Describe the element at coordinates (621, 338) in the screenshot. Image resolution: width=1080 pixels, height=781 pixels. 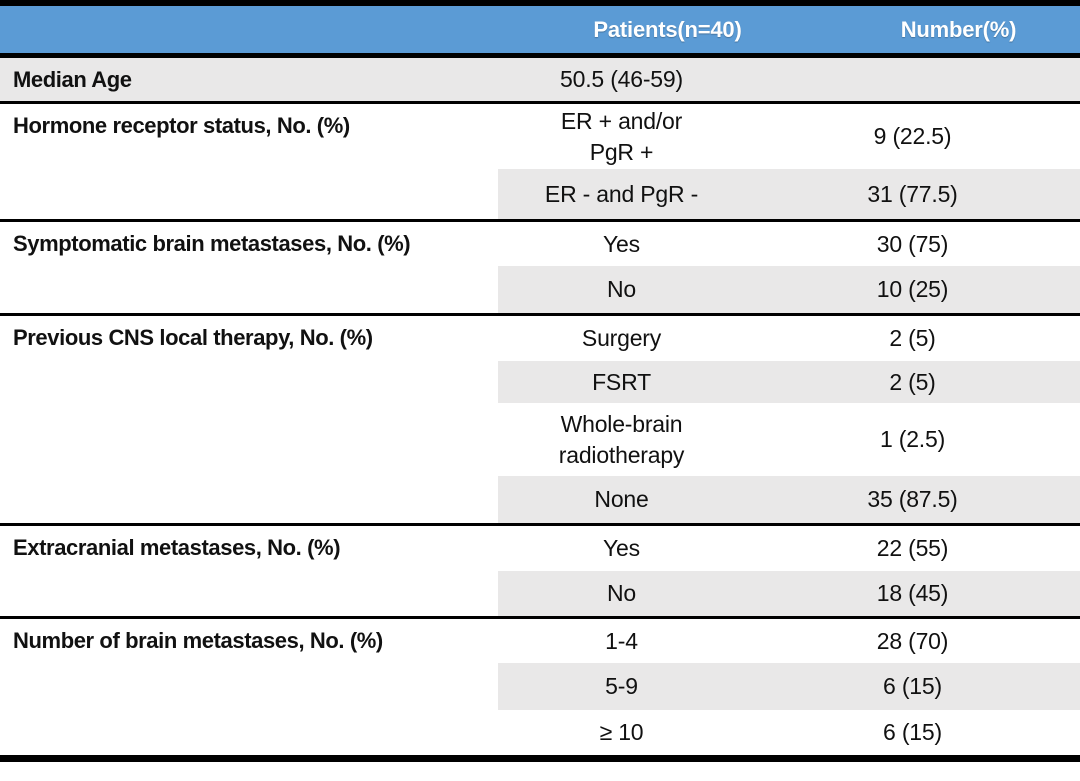
I see `row-value: Surgery` at that location.